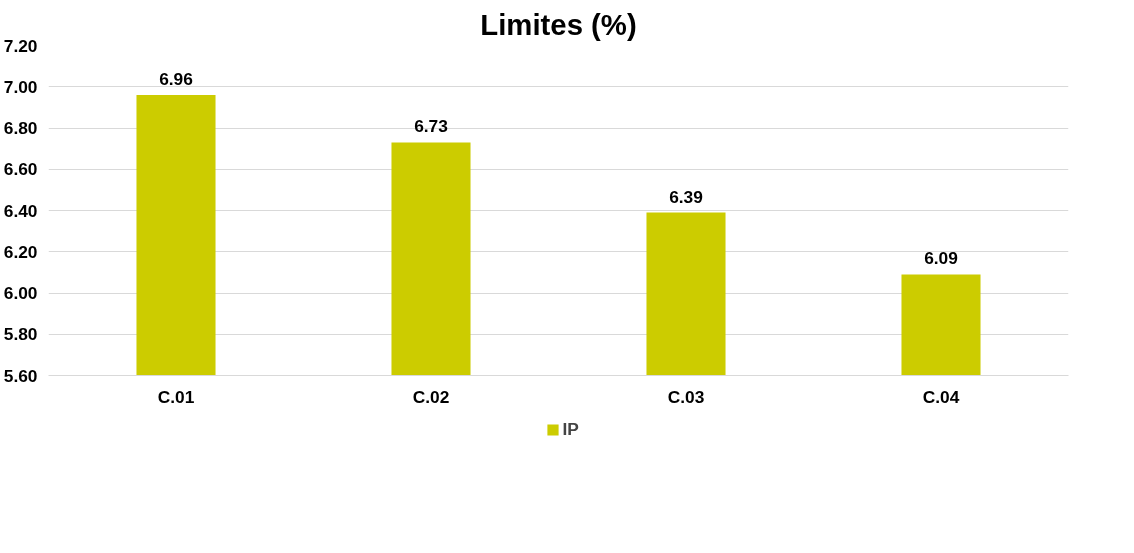 This screenshot has height=553, width=1134. I want to click on x-tick-label: C.04, so click(941, 396).